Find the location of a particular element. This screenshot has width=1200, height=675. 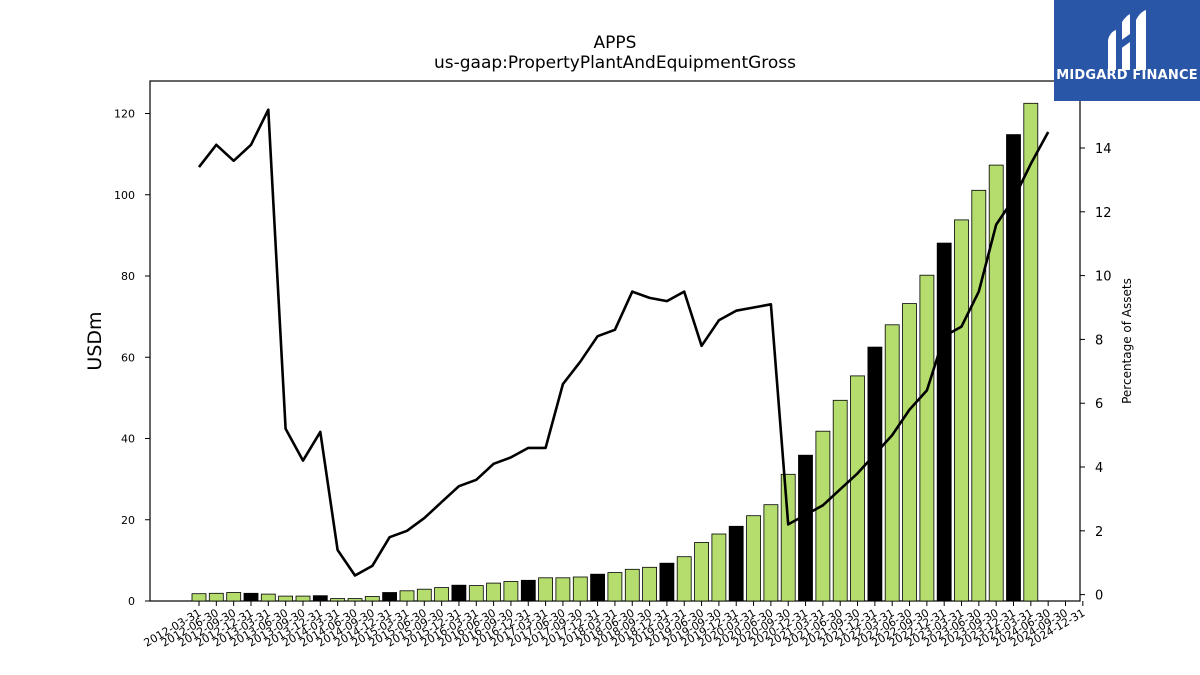

chart-subtitle: us-gaap:PropertyPlantAndEquipmentGross is located at coordinates (615, 63).